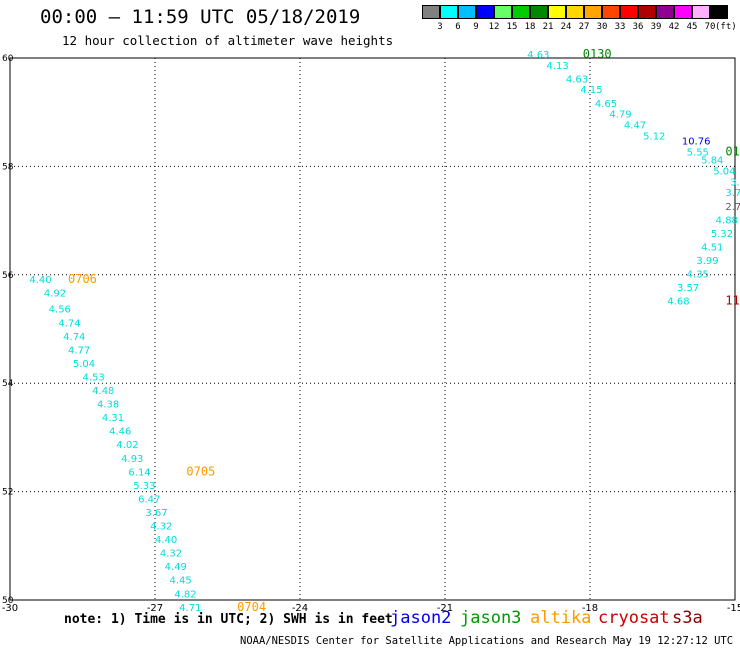  What do you see at coordinates (692, 27) in the screenshot?
I see `colorbar-tick-label: 45` at bounding box center [692, 27].